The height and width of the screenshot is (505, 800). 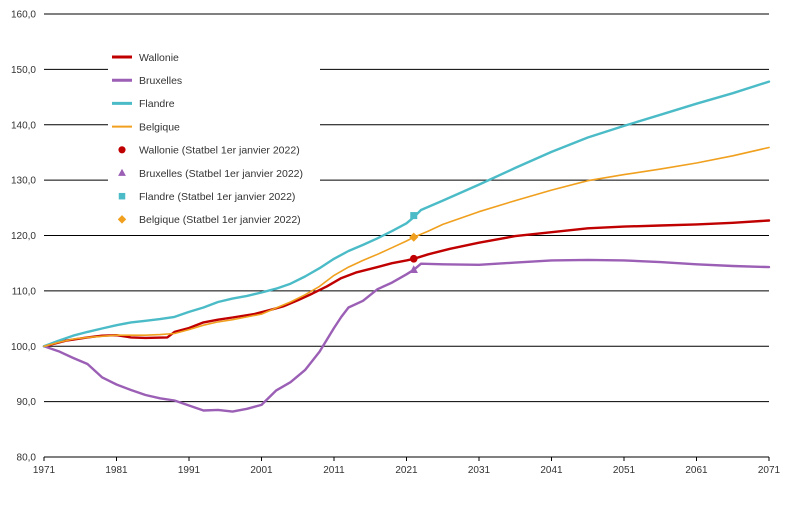 What do you see at coordinates (116, 470) in the screenshot?
I see `x-tick-label: 1981` at bounding box center [116, 470].